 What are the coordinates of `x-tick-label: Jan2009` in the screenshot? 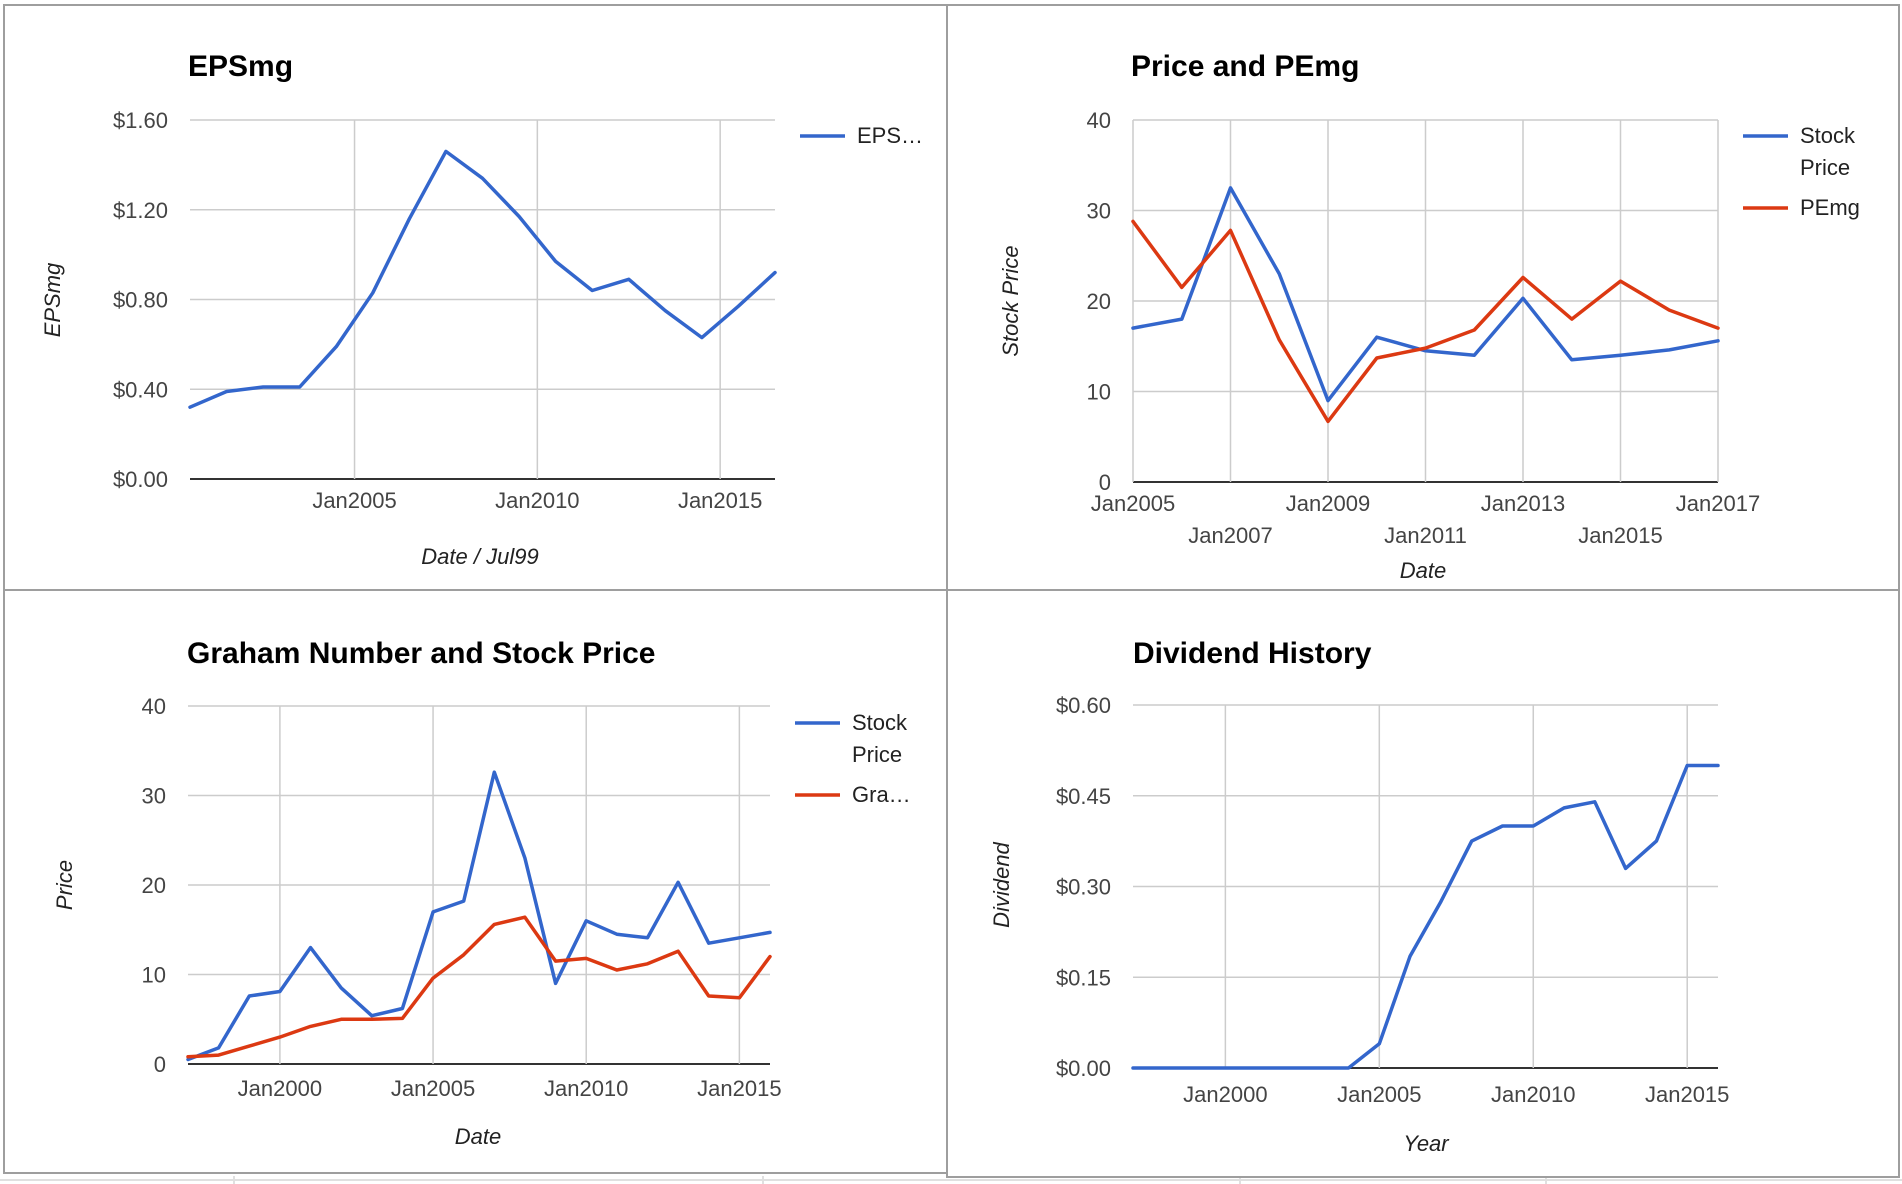 It's located at (1328, 503).